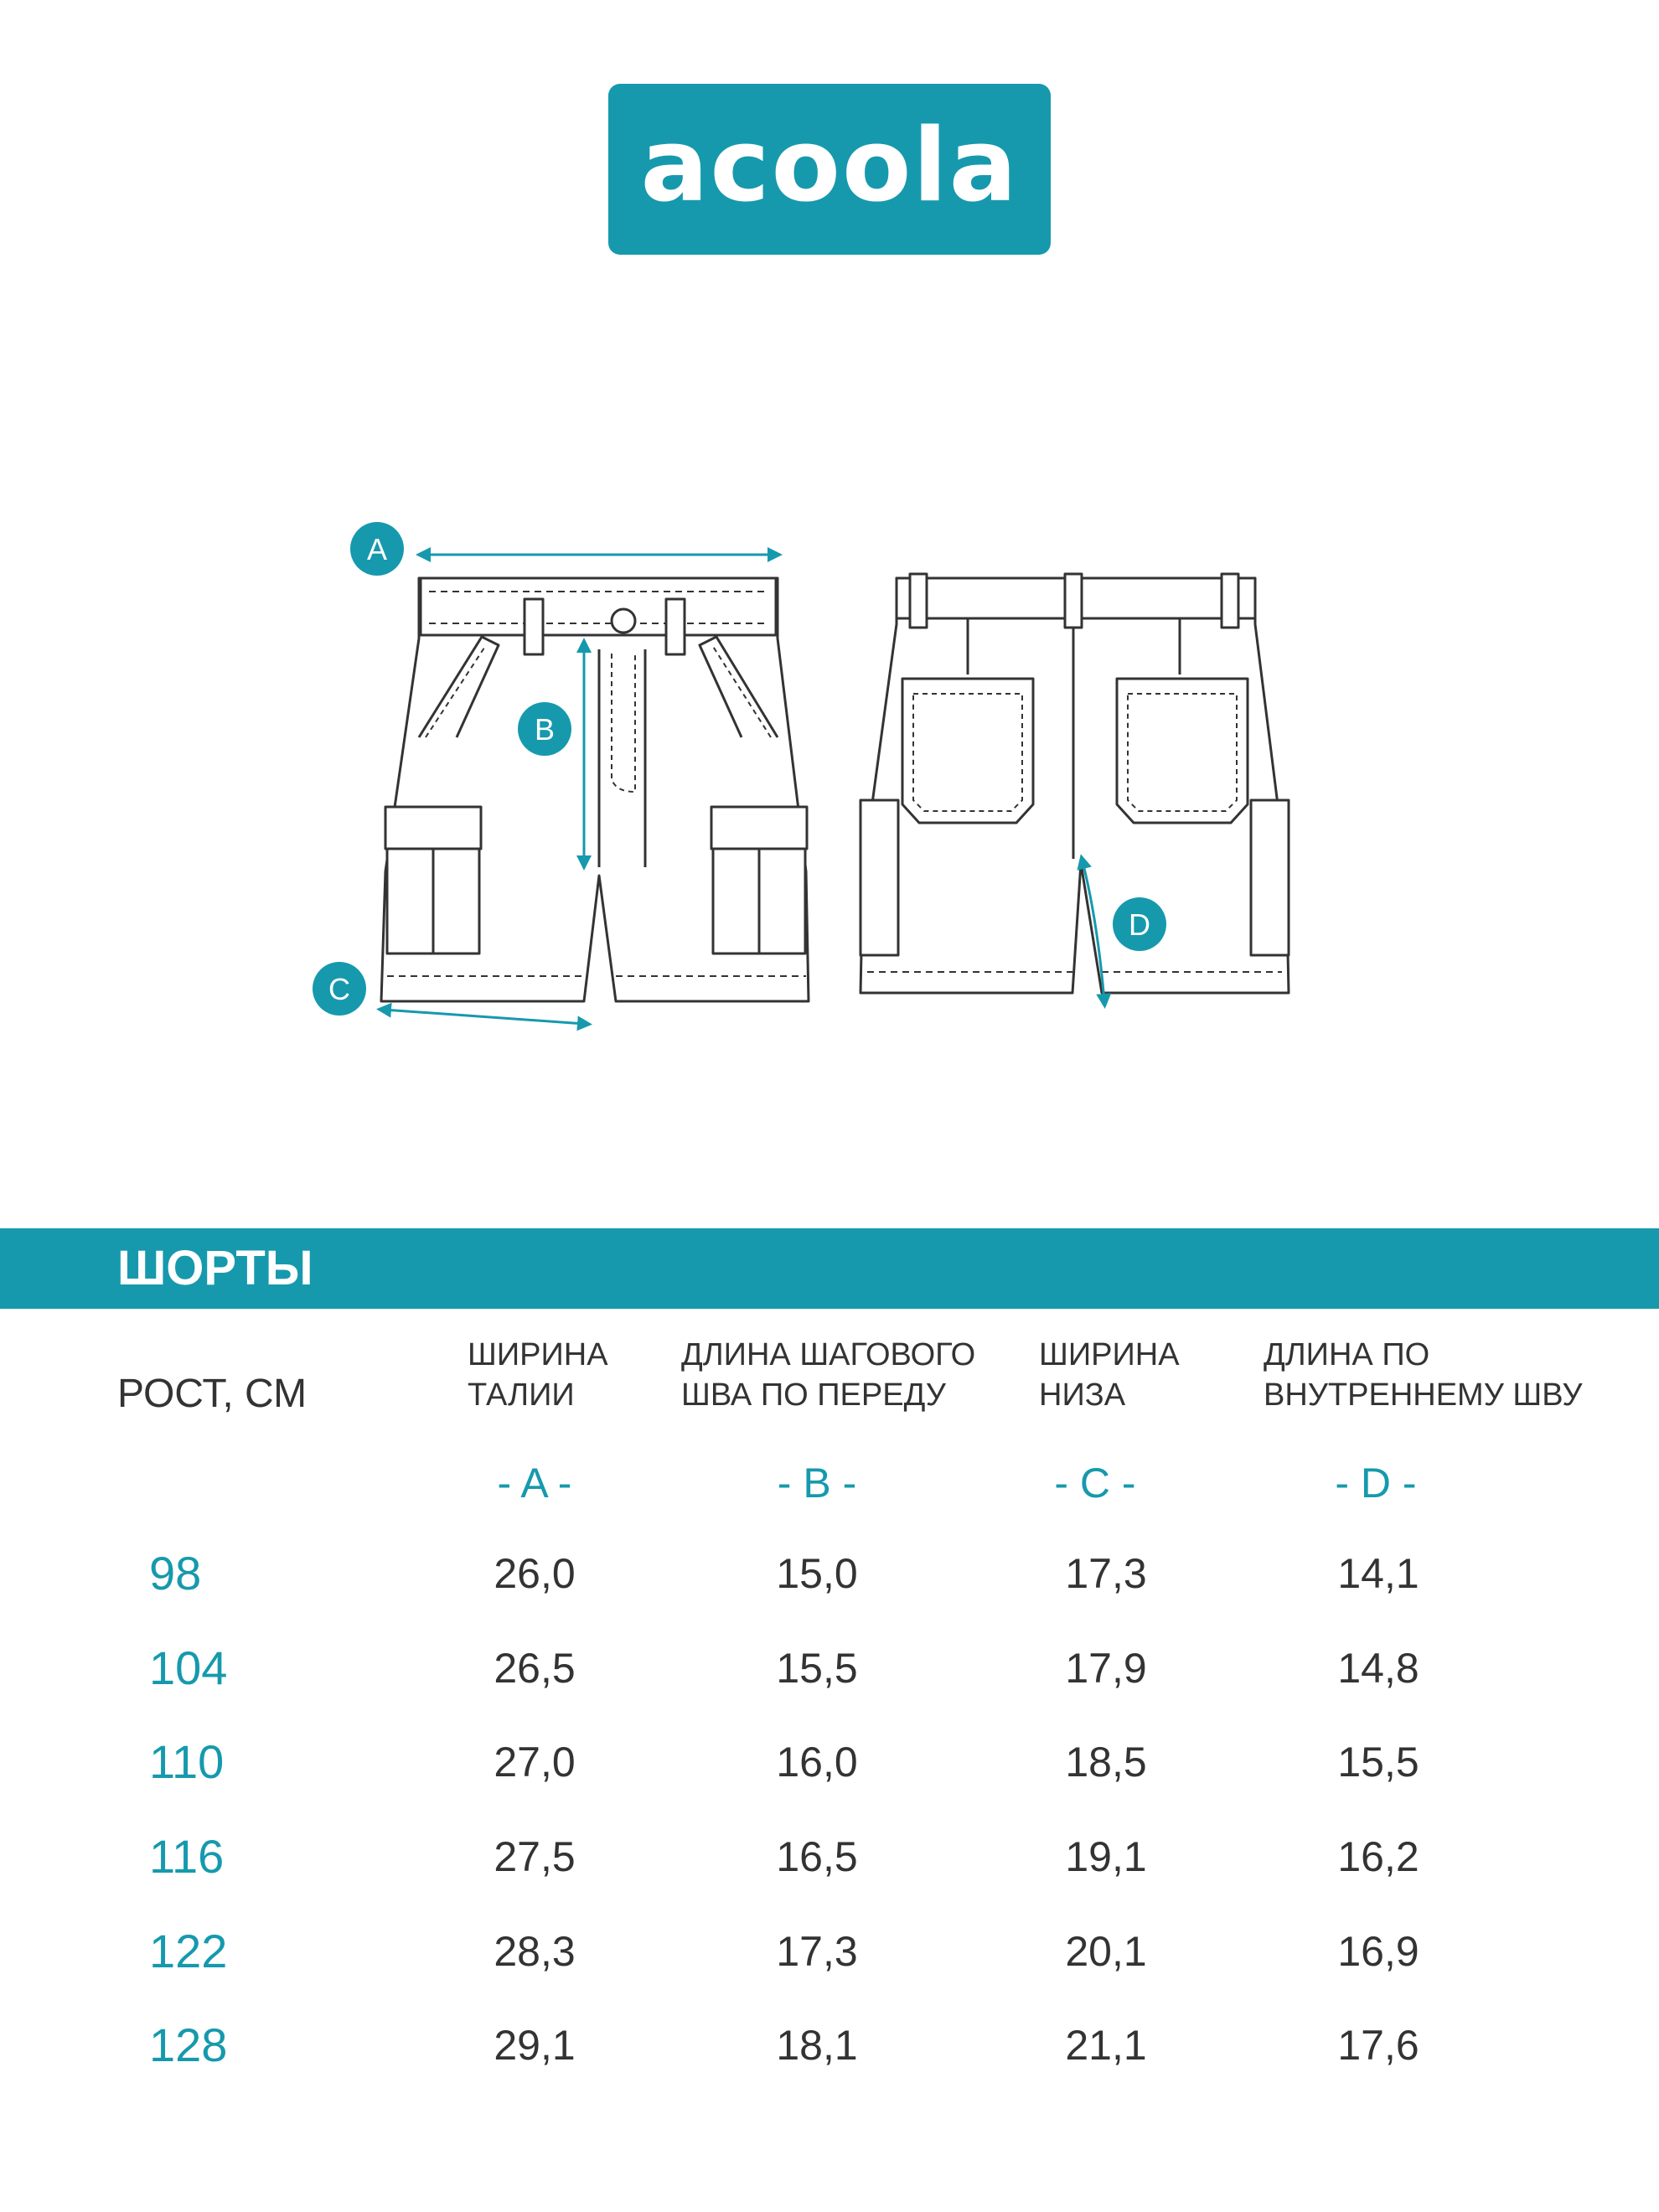  What do you see at coordinates (817, 1762) in the screenshot?
I see `value-b: 16,0` at bounding box center [817, 1762].